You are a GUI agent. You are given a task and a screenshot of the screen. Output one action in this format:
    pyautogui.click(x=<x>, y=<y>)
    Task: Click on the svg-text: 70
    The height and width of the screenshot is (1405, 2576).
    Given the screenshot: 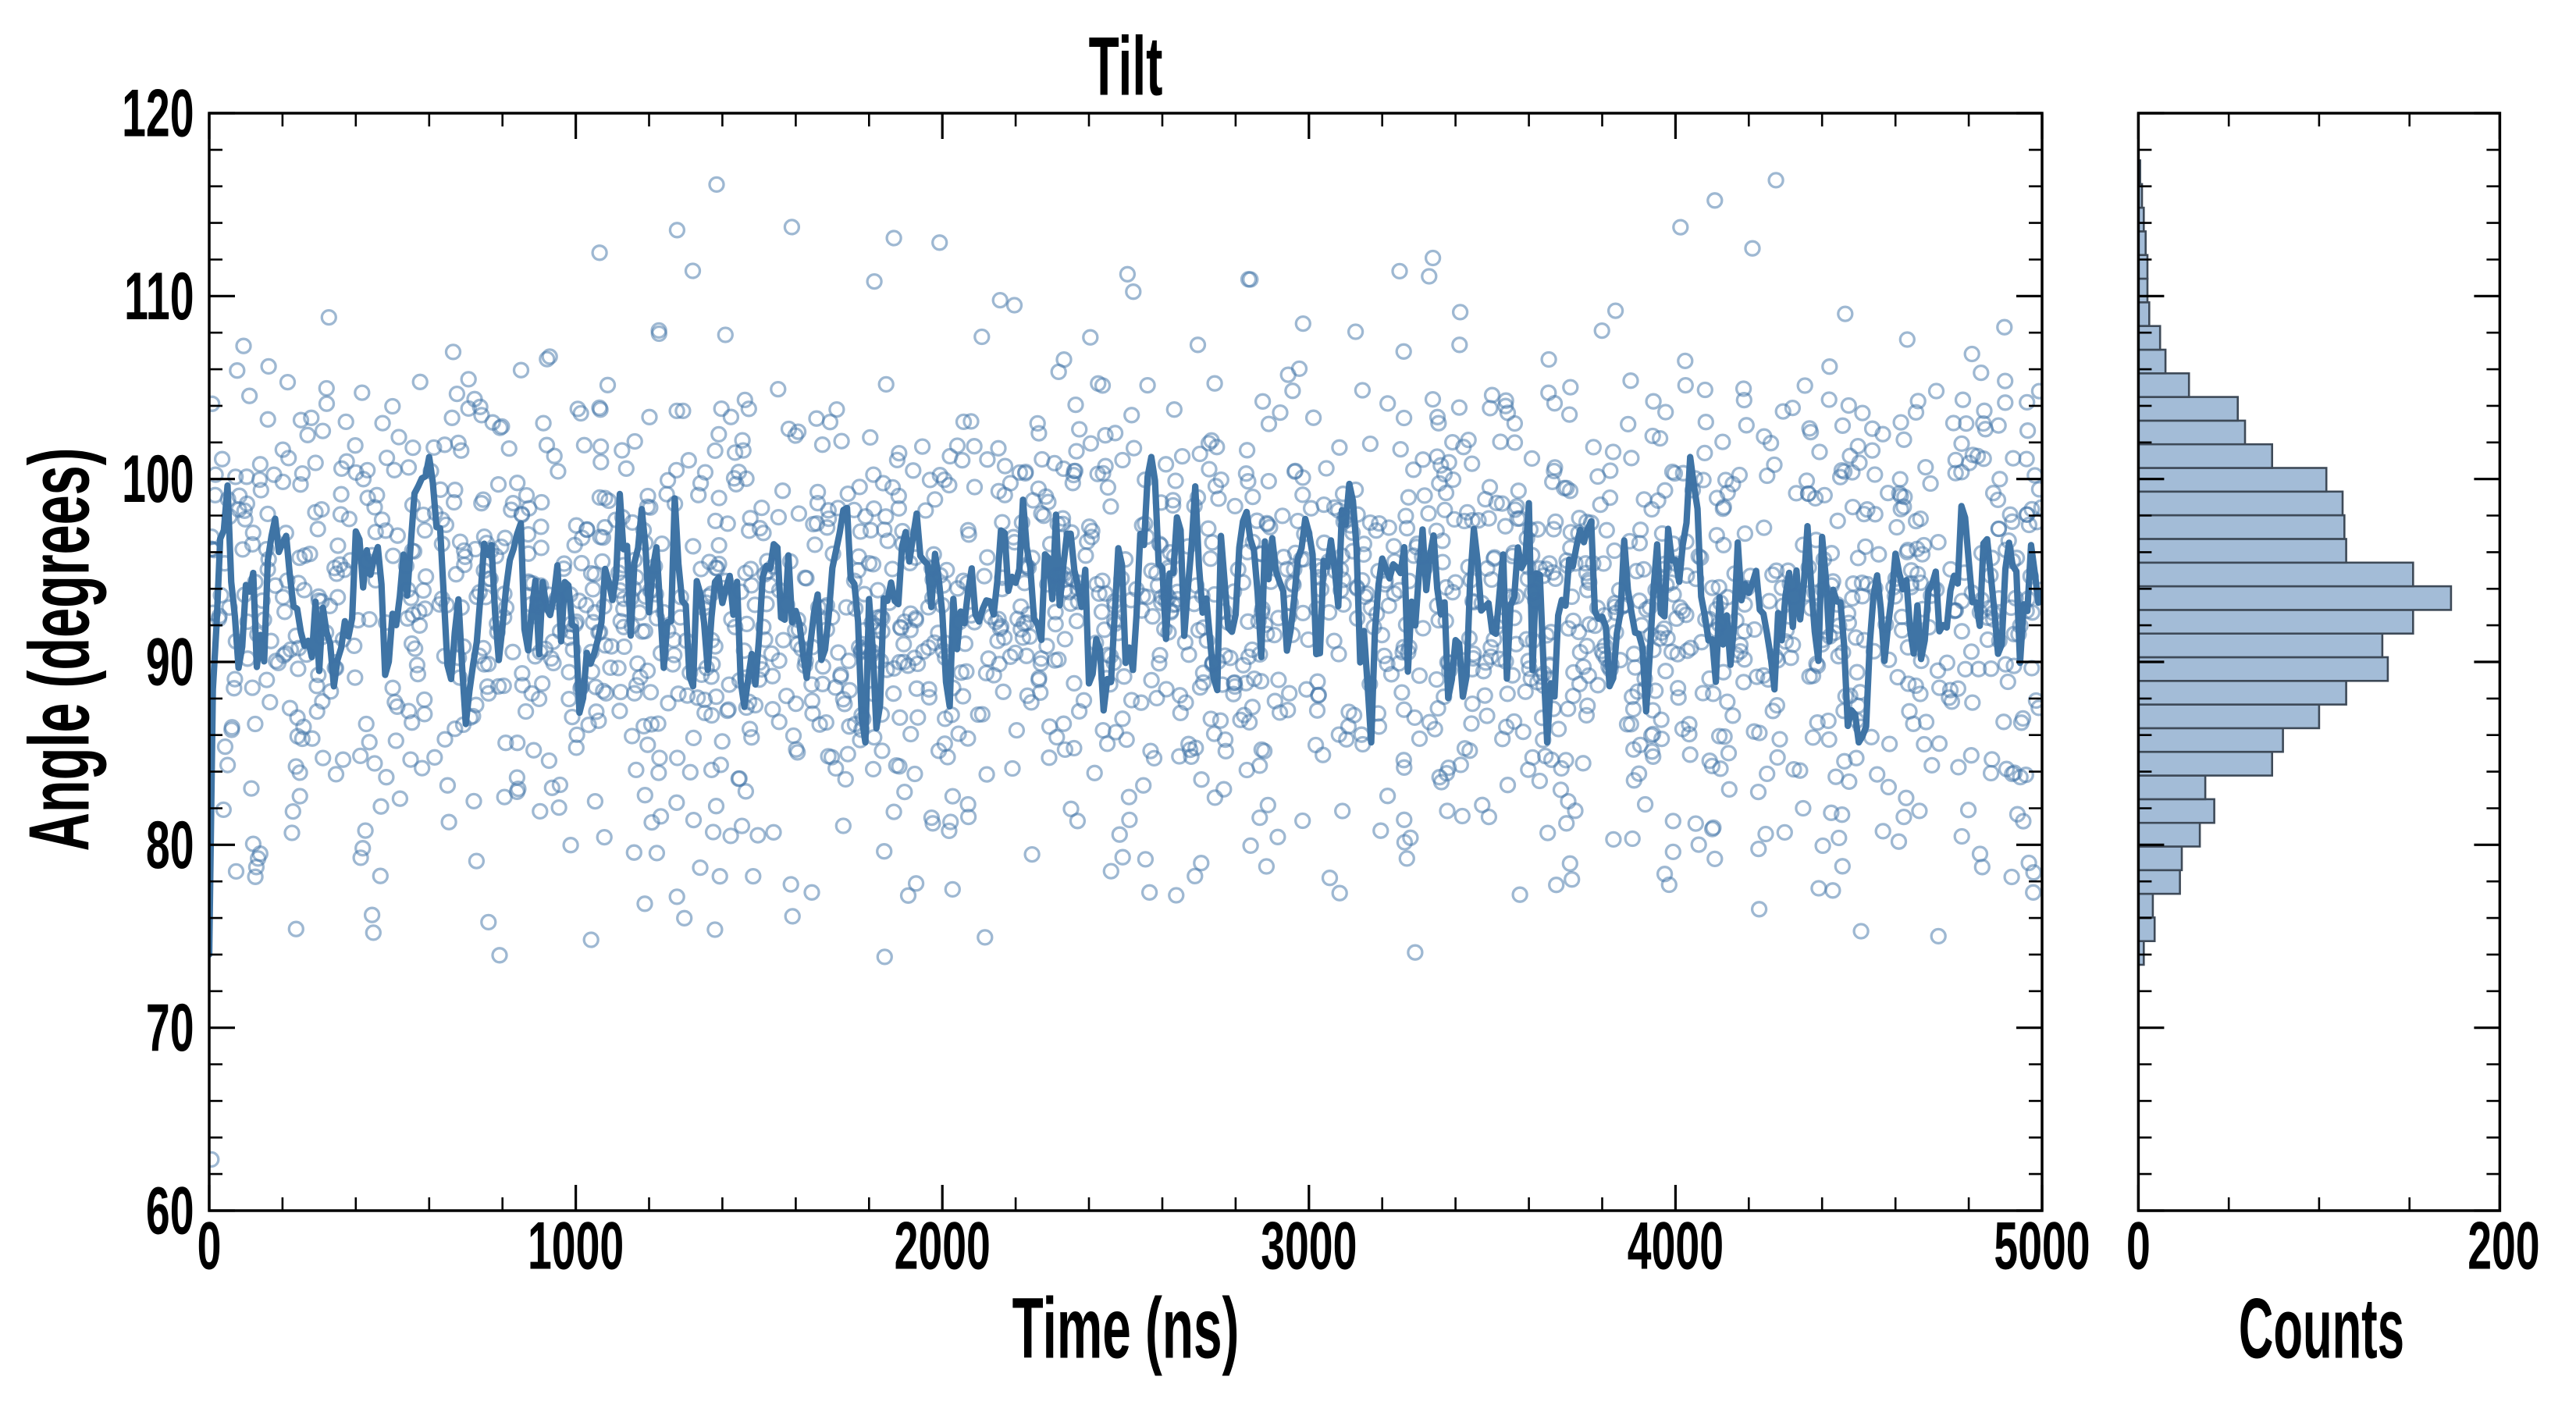 What is the action you would take?
    pyautogui.click(x=170, y=1028)
    